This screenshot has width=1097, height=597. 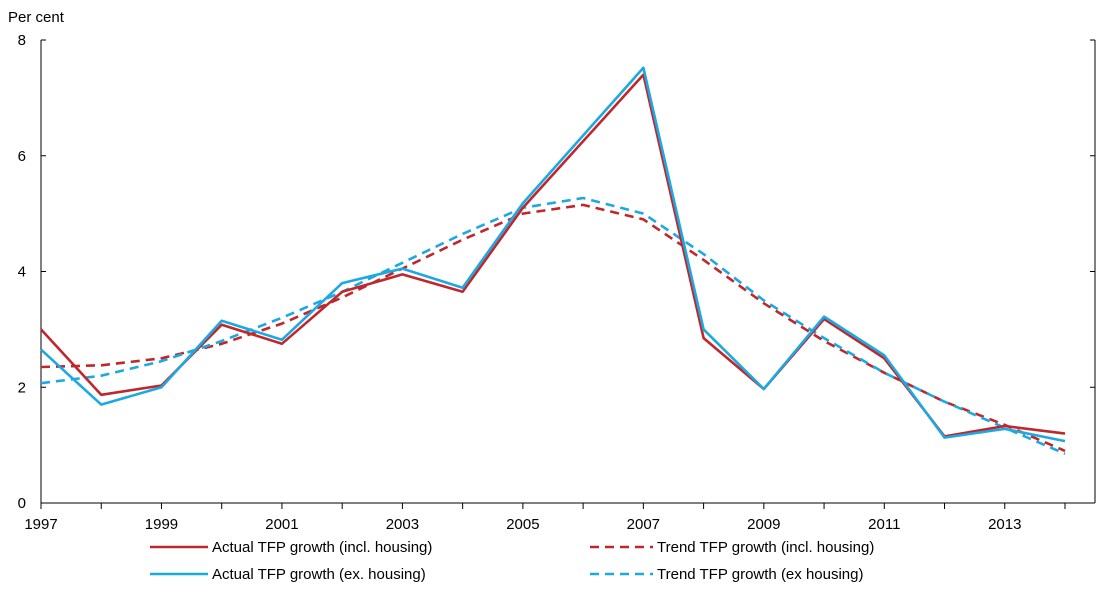 What do you see at coordinates (1004, 524) in the screenshot?
I see `x-tick-label: 2013` at bounding box center [1004, 524].